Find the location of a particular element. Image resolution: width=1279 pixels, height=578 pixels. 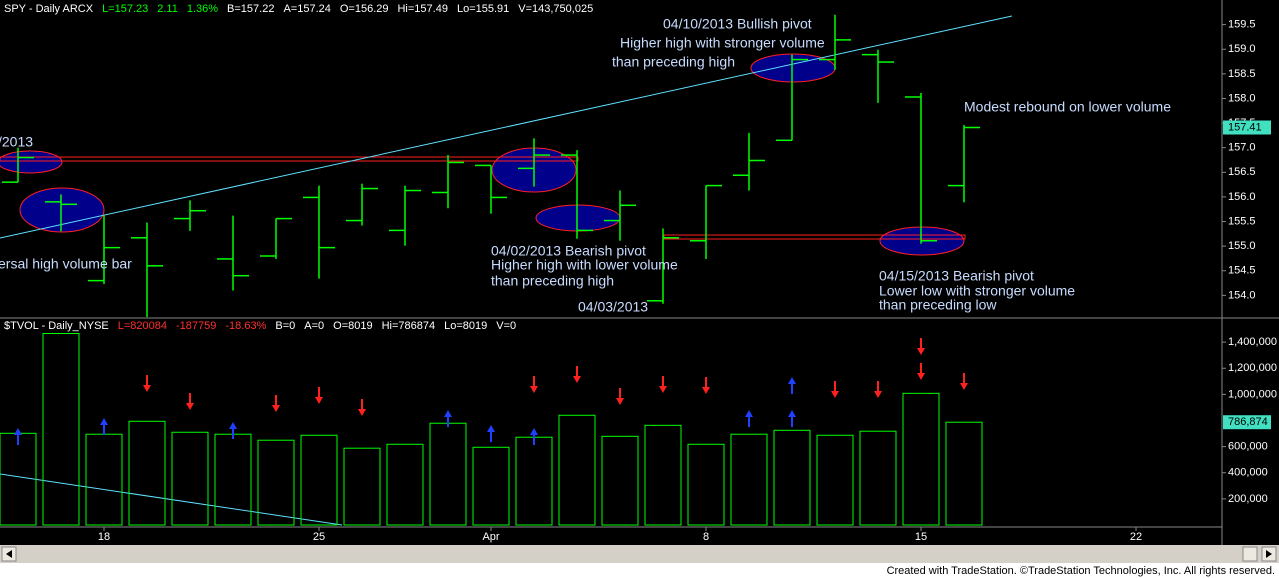

x-tick-label: 15 is located at coordinates (921, 537).